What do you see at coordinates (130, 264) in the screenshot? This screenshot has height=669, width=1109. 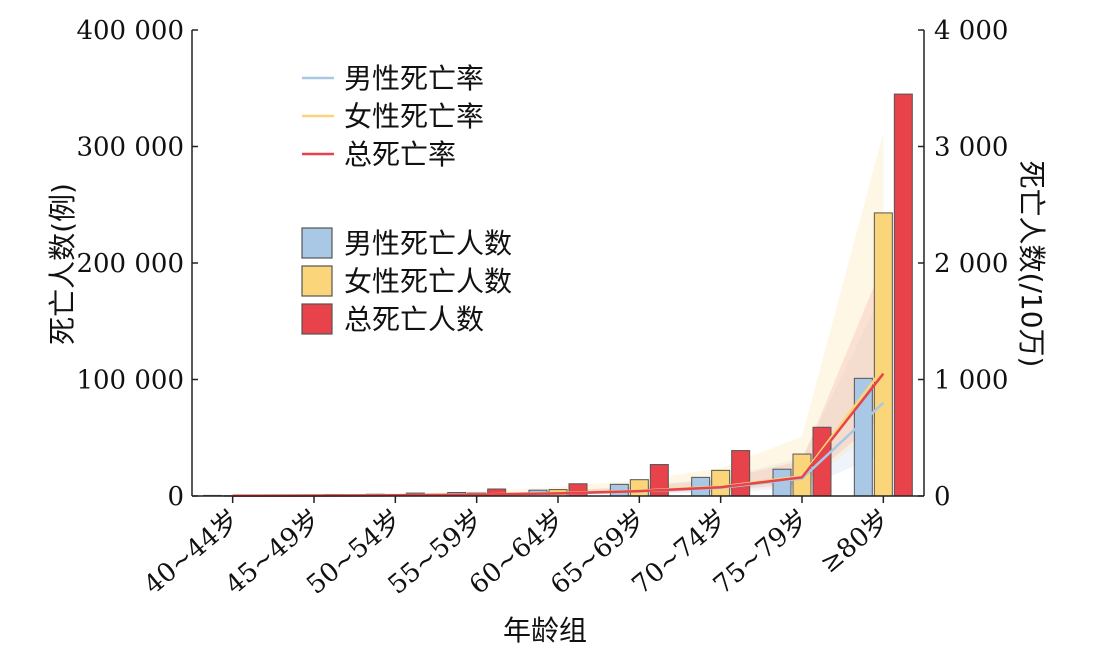 I see `y-left-tick-label: 200 000` at bounding box center [130, 264].